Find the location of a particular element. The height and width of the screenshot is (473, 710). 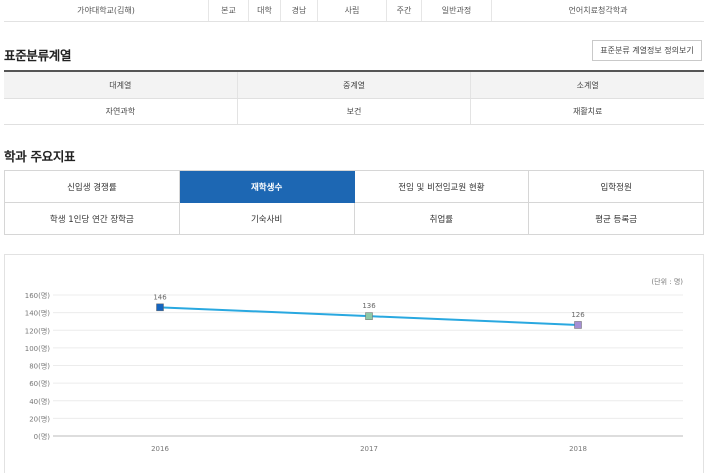

y-tick-label: 40(명) is located at coordinates (39, 401).